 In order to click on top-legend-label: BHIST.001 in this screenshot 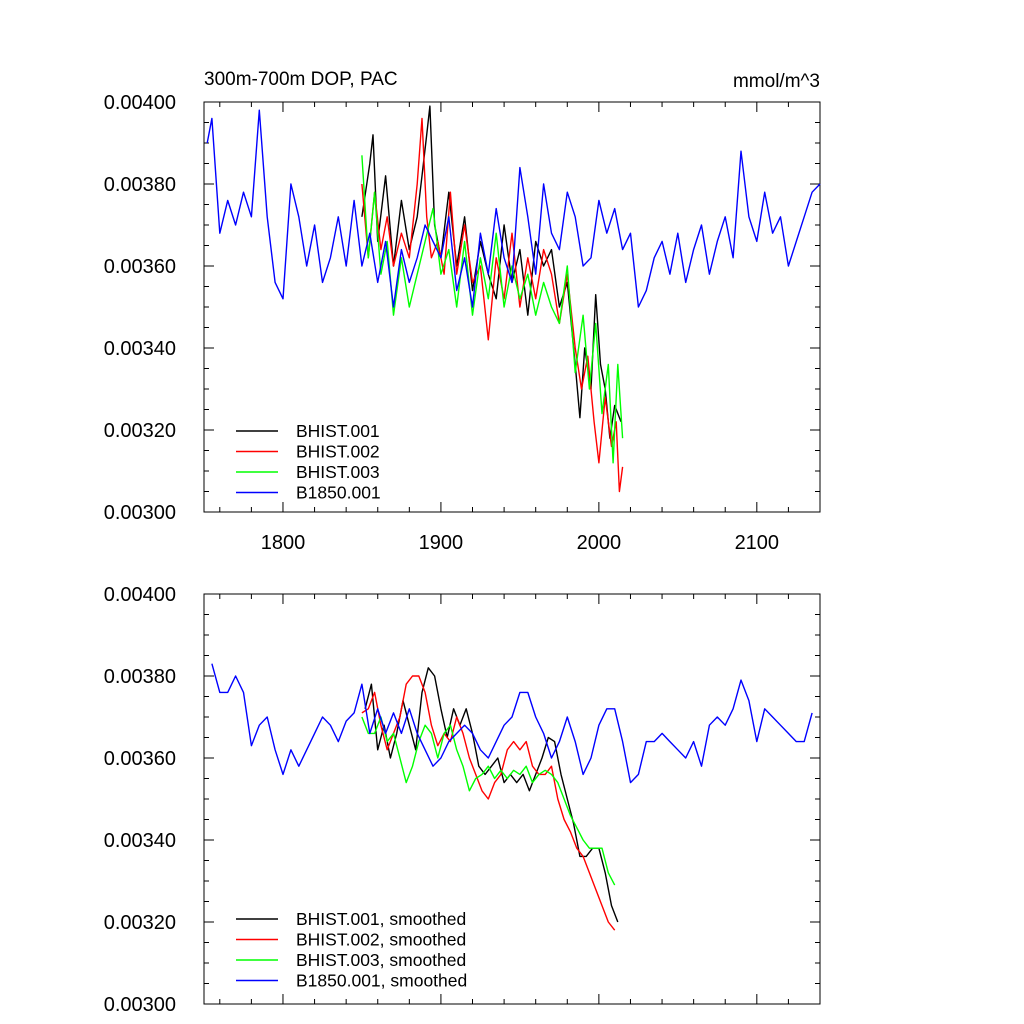, I will do `click(338, 431)`.